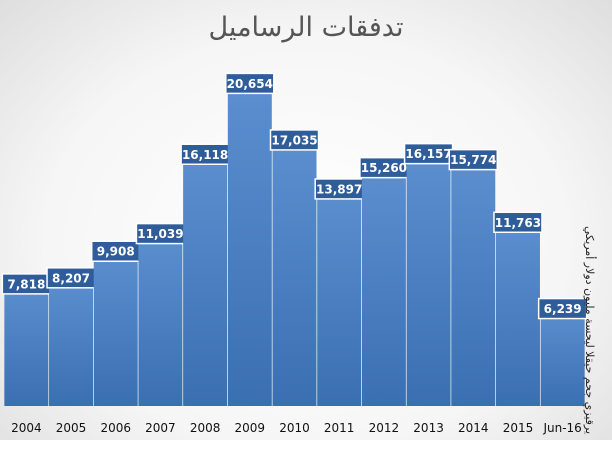 The width and height of the screenshot is (612, 470). What do you see at coordinates (71, 428) in the screenshot?
I see `x-tick-label: 2005` at bounding box center [71, 428].